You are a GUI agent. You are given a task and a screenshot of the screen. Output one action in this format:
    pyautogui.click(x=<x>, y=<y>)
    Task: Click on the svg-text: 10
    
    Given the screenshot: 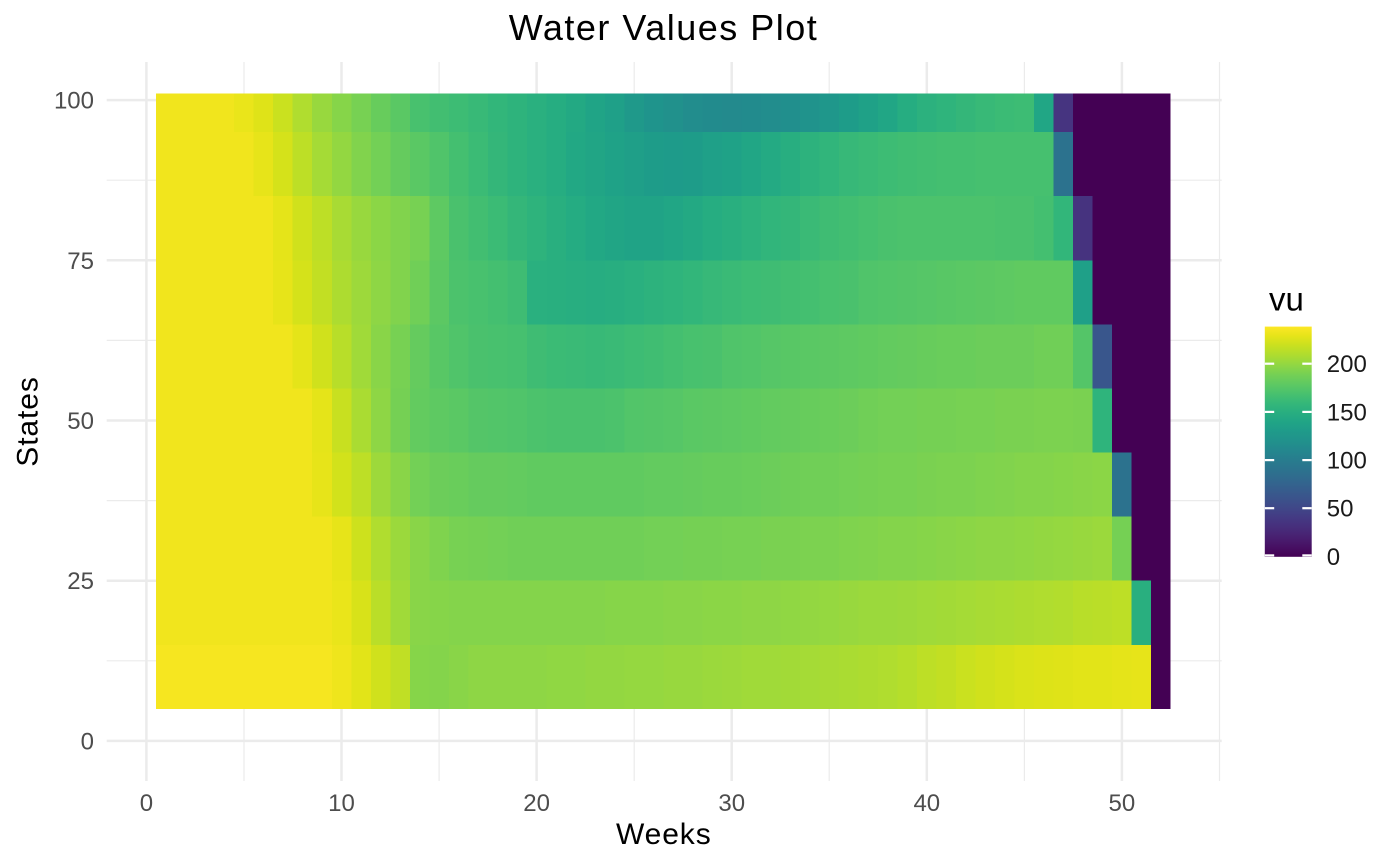 What is the action you would take?
    pyautogui.click(x=341, y=803)
    